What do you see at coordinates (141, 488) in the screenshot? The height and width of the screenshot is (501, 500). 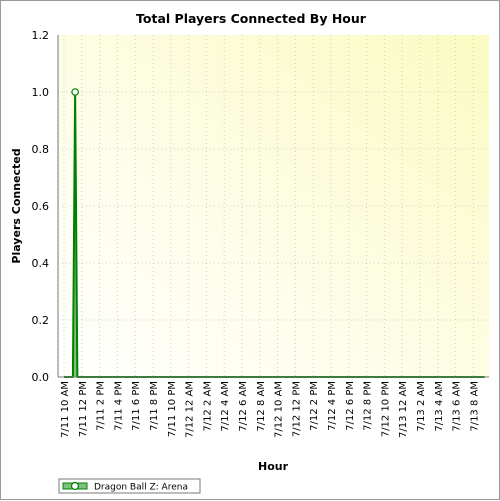 I see `legend-label: Dragon Ball Z: Arena` at bounding box center [141, 488].